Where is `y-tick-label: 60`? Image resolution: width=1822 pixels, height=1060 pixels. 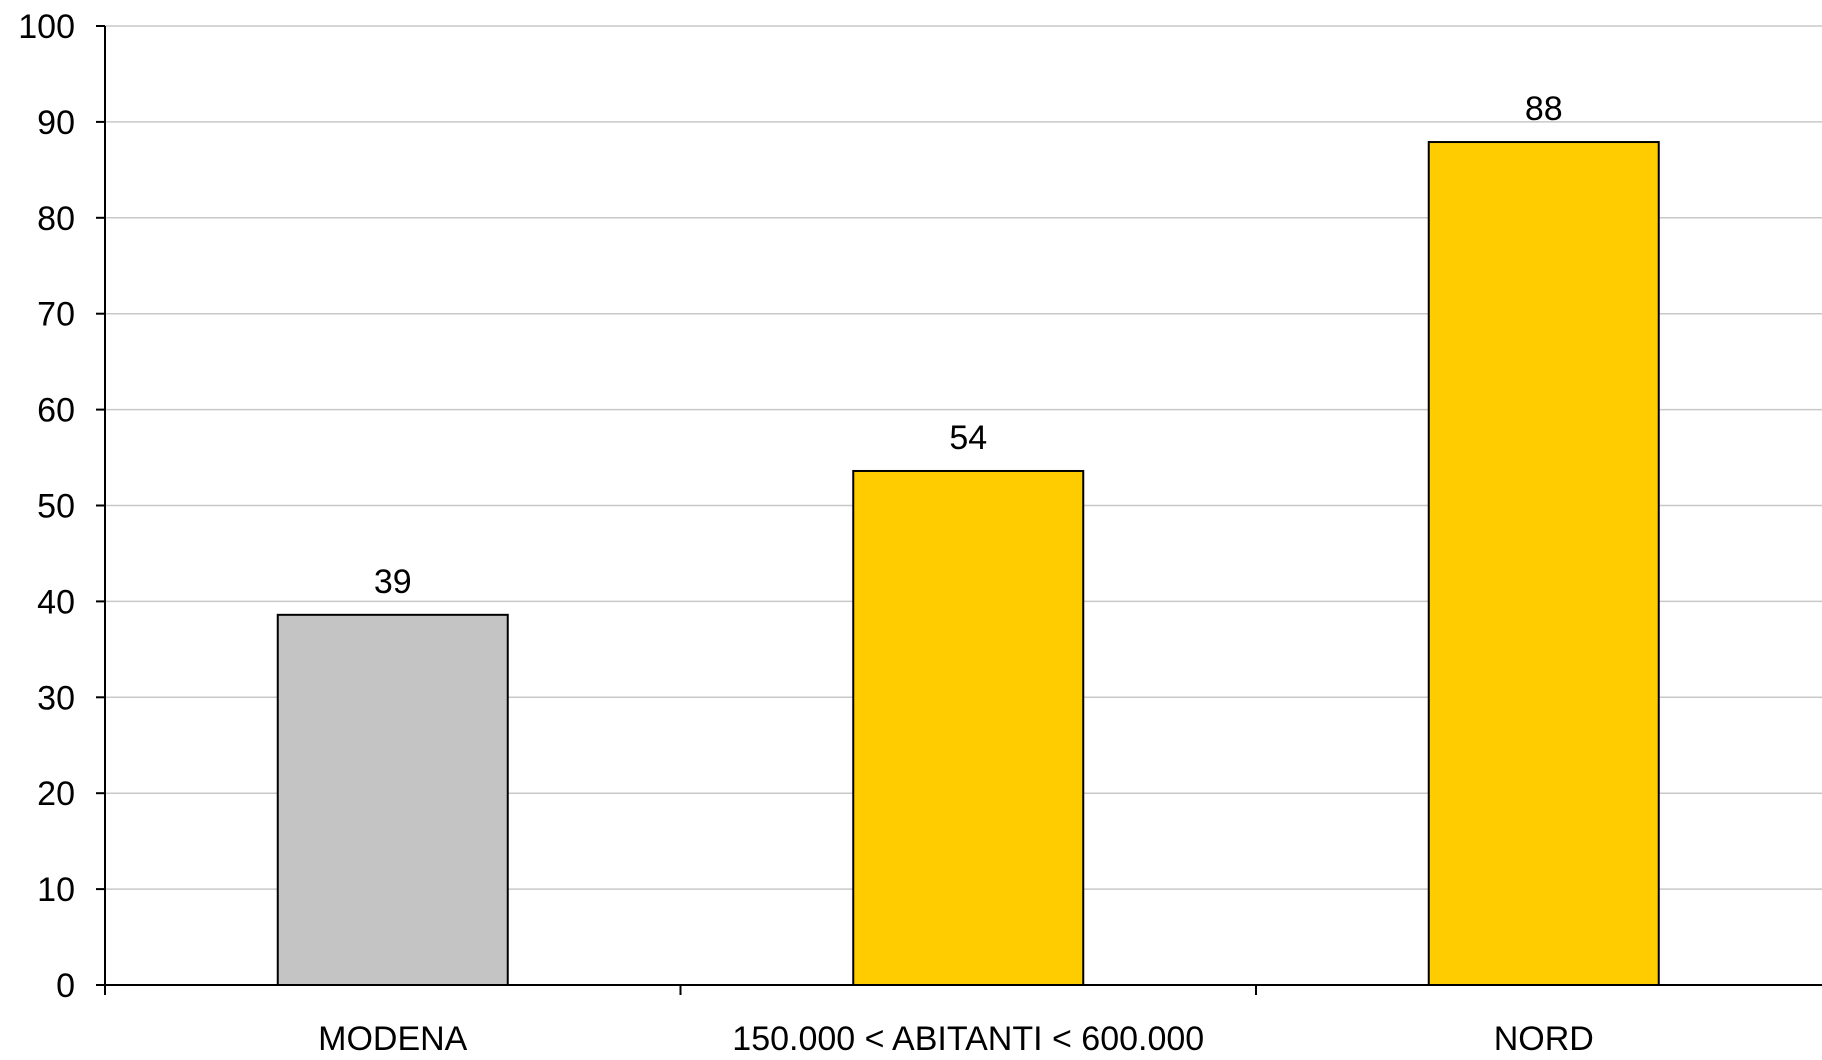
y-tick-label: 60 is located at coordinates (56, 411).